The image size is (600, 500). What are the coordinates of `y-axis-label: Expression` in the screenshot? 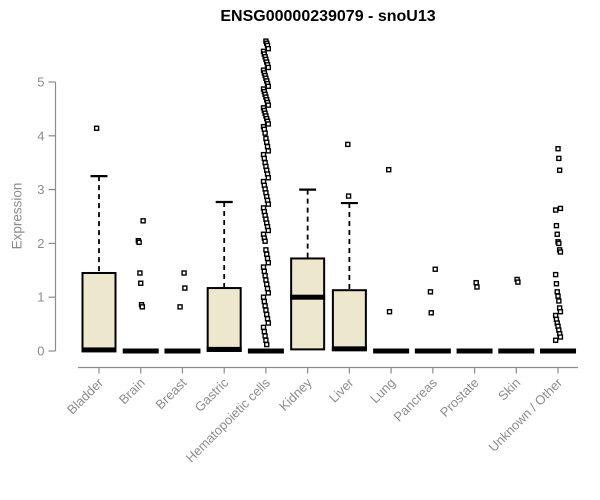 It's located at (17, 216).